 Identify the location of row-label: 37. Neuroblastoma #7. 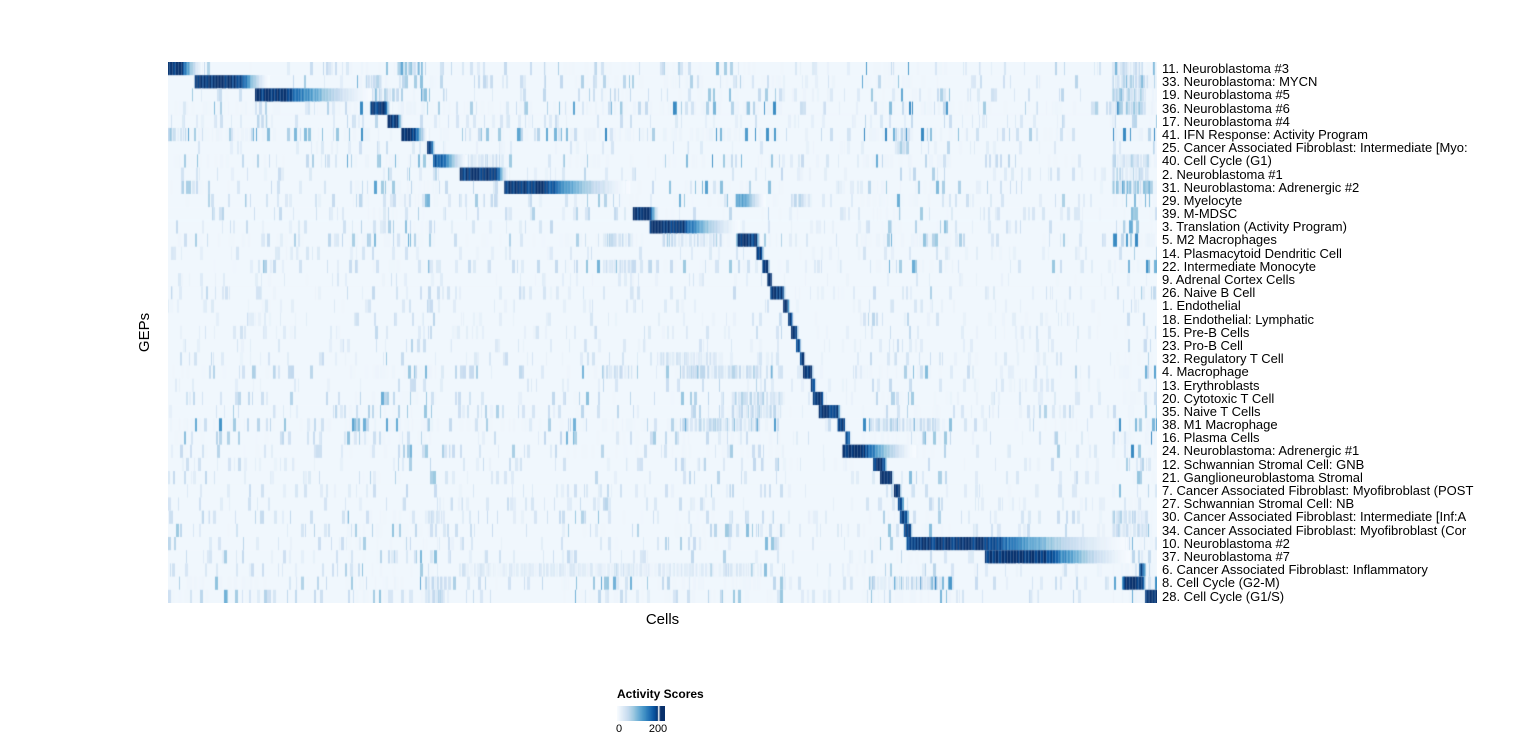
(1226, 556).